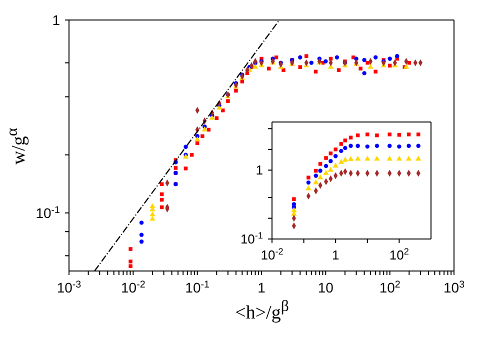 The width and height of the screenshot is (485, 339). I want to click on x-axis-title: <h>/g$^{β}$, so click(262, 311).